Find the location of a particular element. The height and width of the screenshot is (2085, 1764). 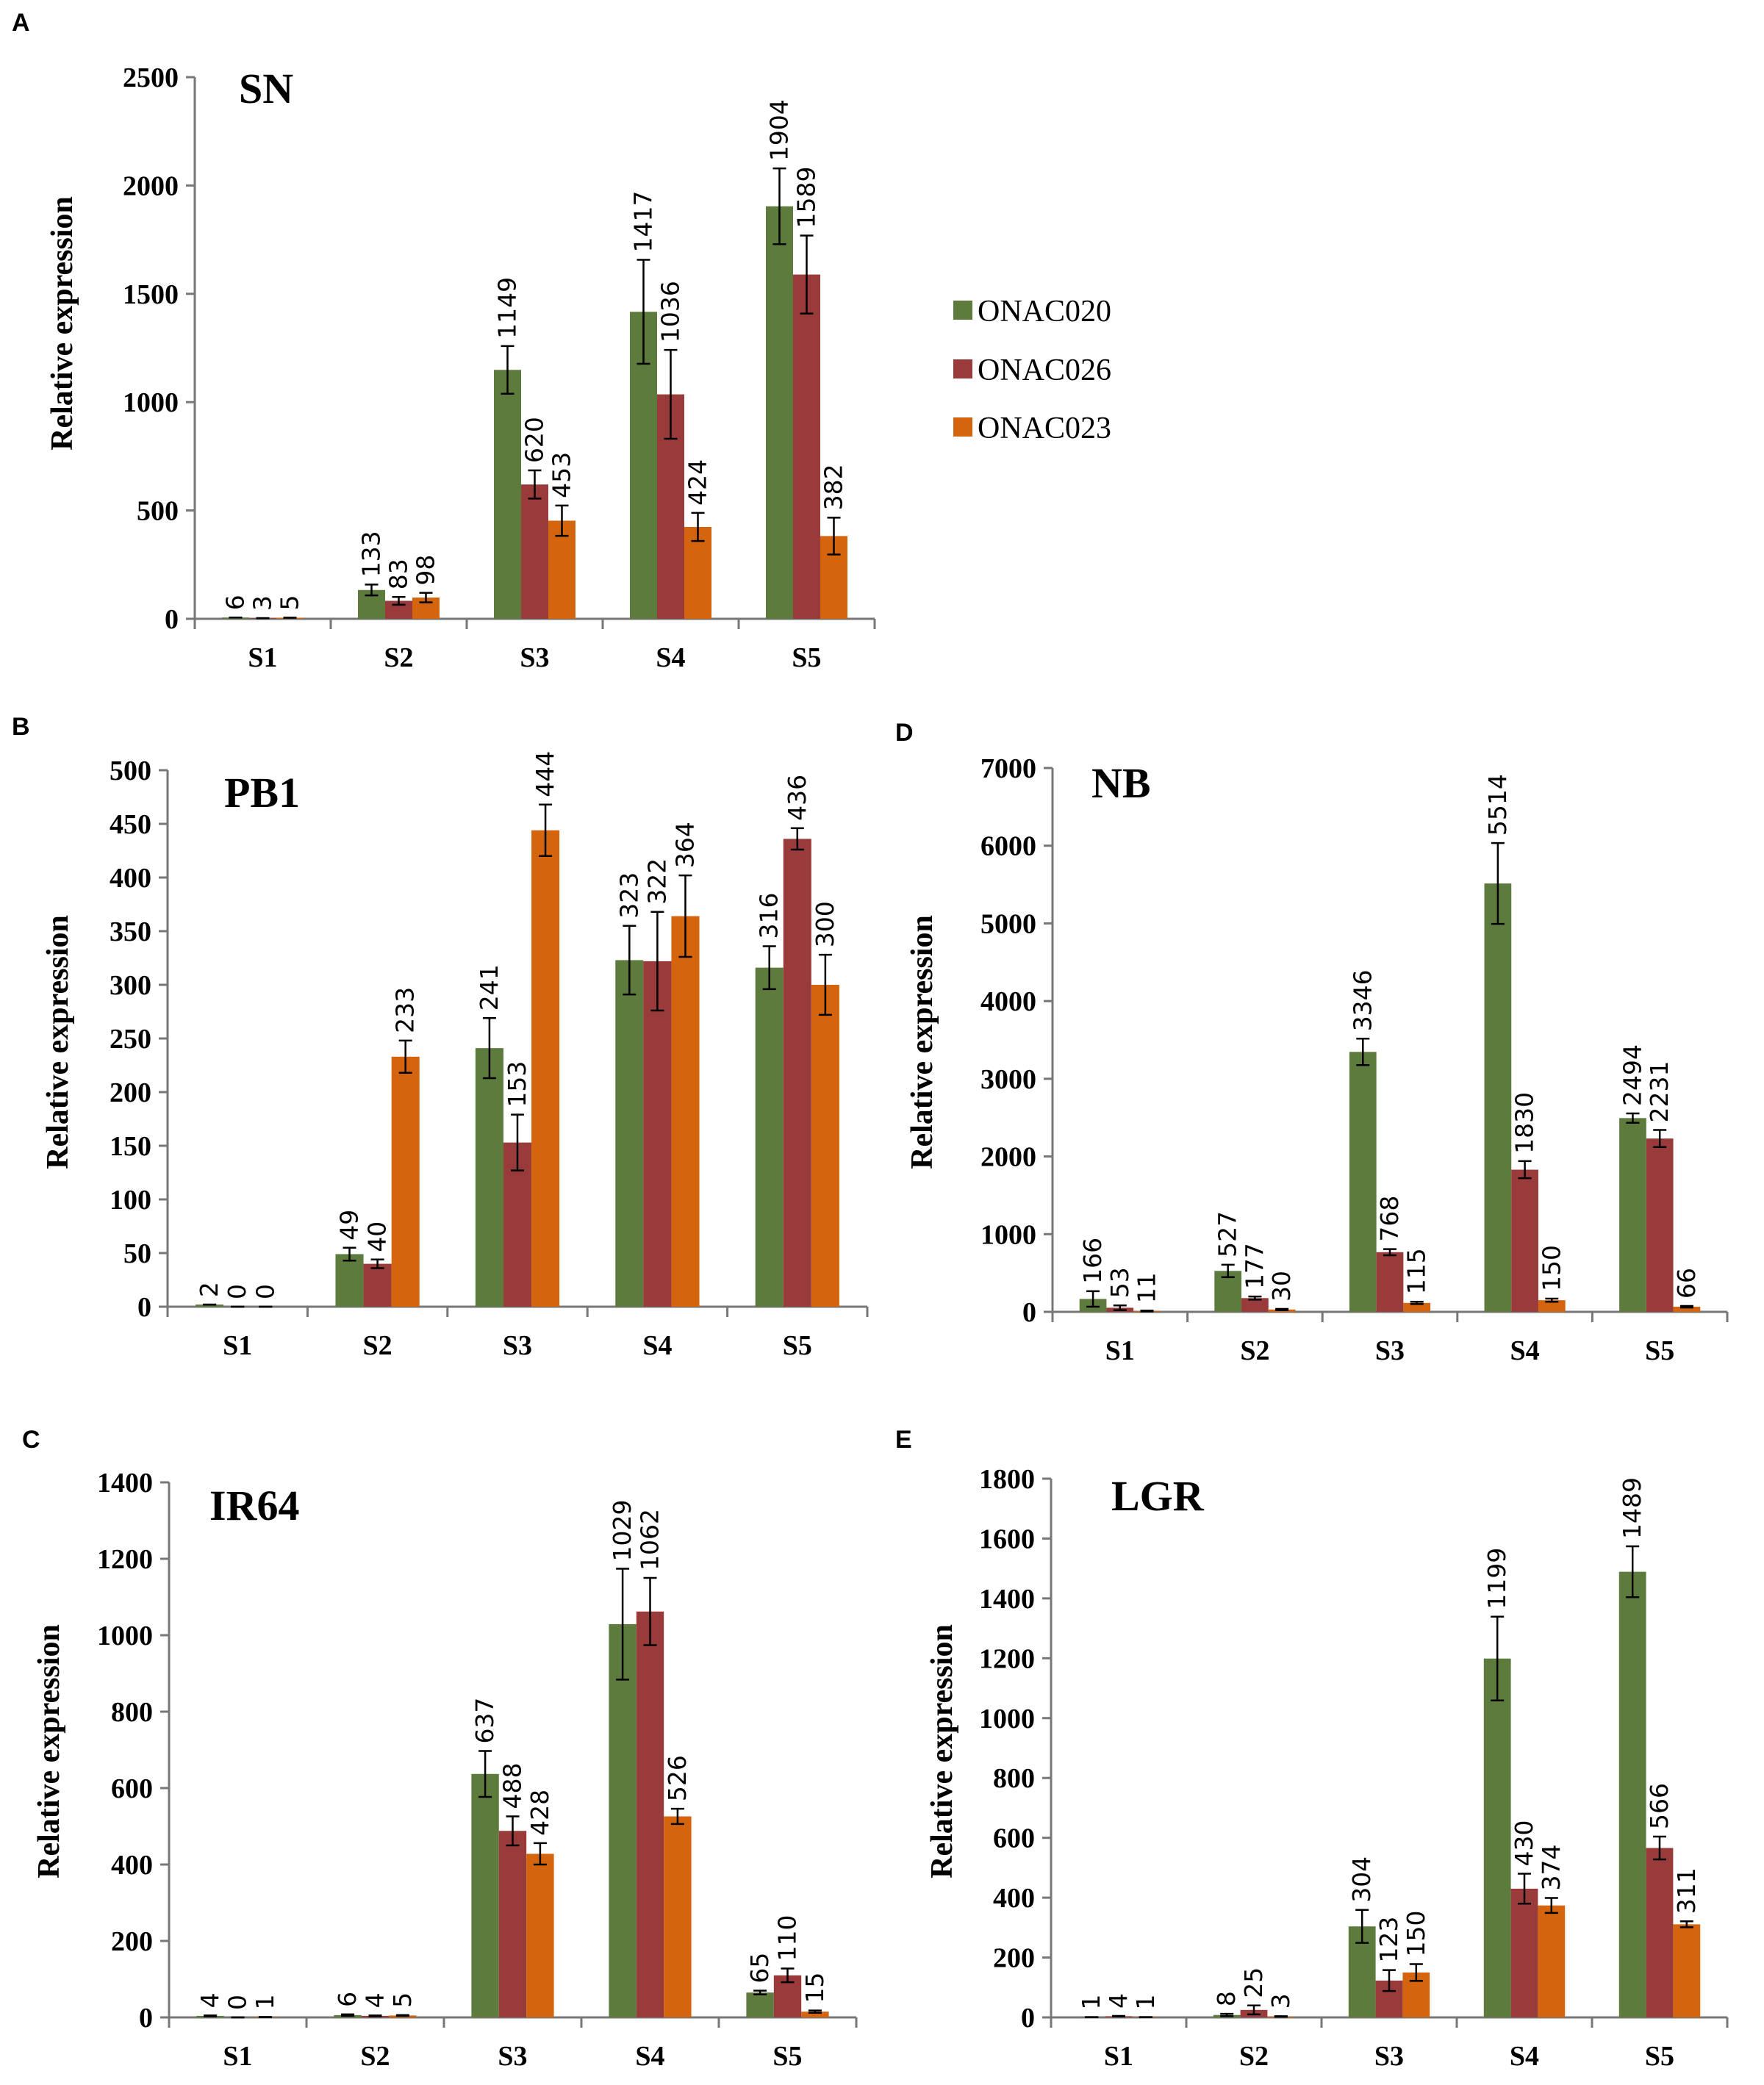

data-label: 2494 is located at coordinates (1632, 1075).